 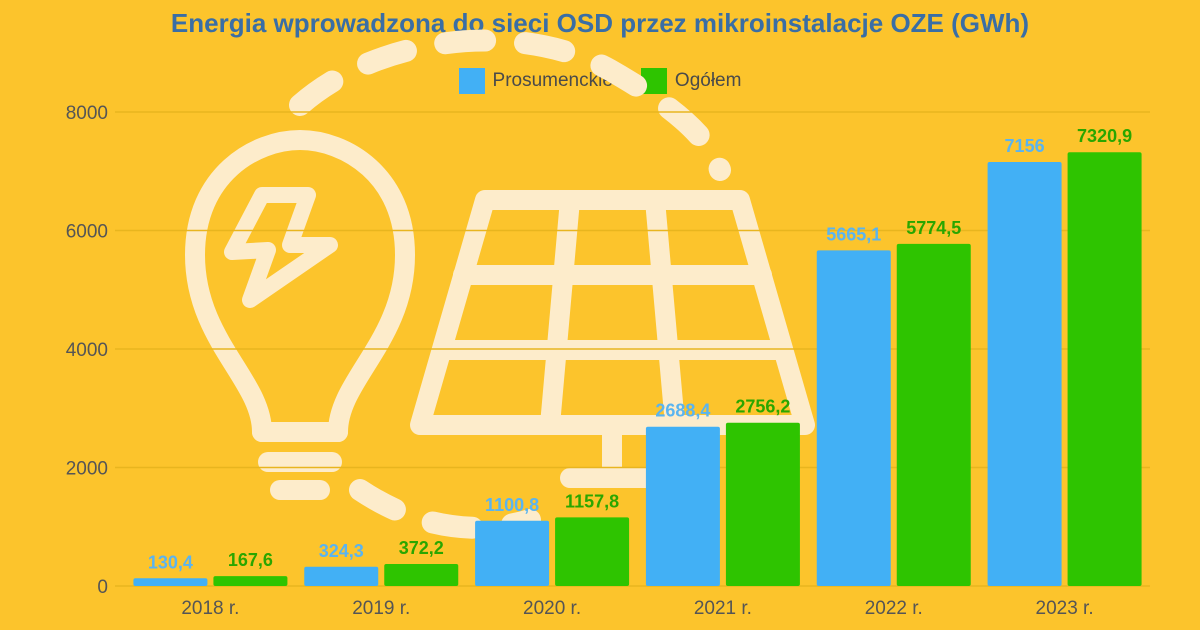 I want to click on y-tick-label: 2000, so click(x=87, y=469).